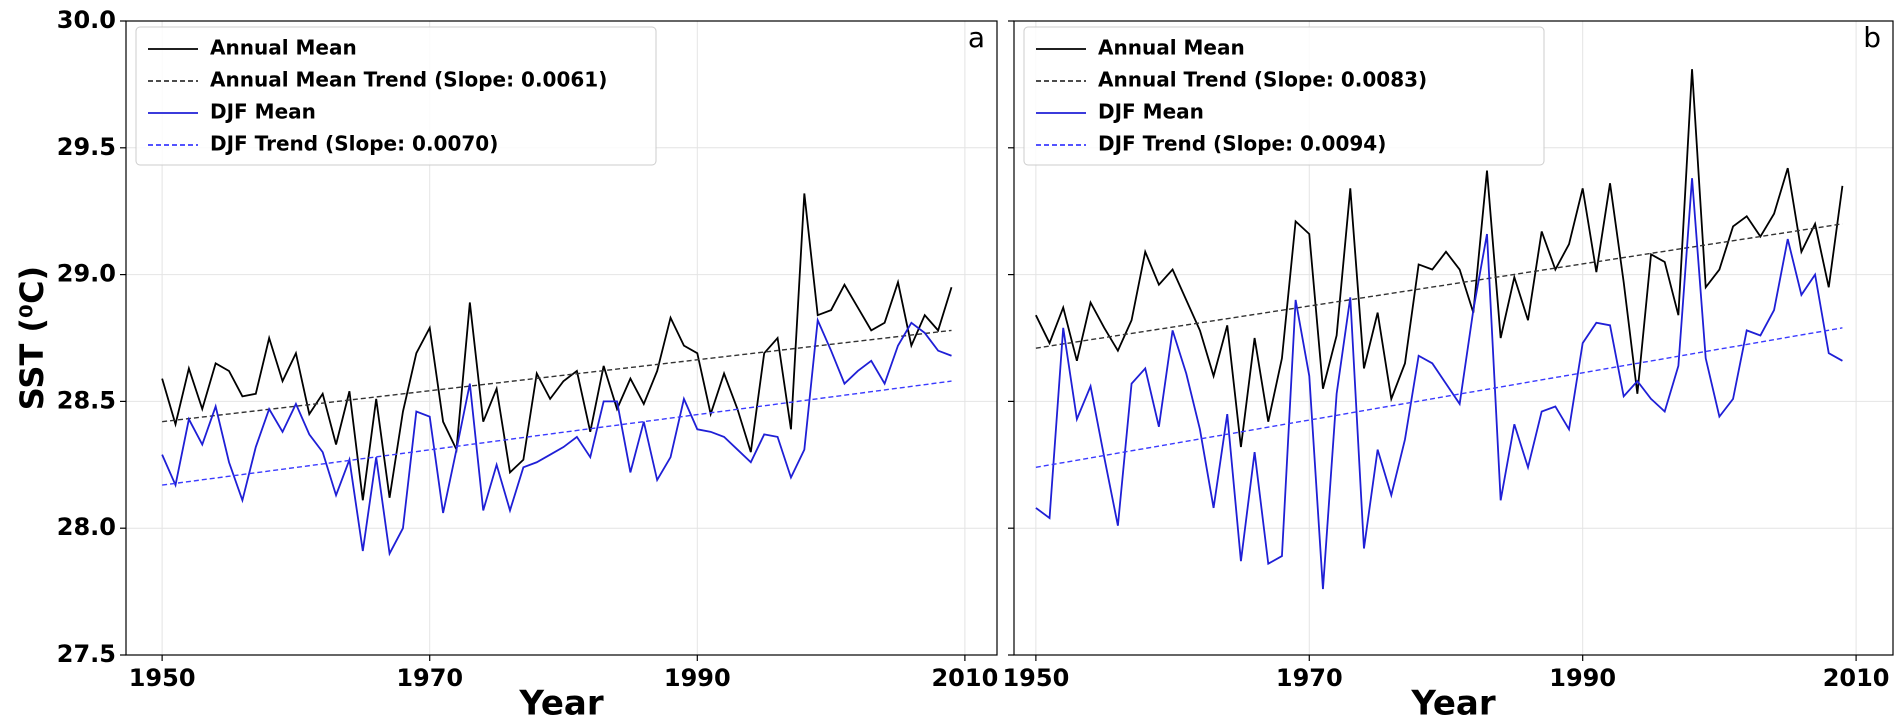 This screenshot has width=1902, height=722. I want to click on y-tick-label: 30.0, so click(86, 20).